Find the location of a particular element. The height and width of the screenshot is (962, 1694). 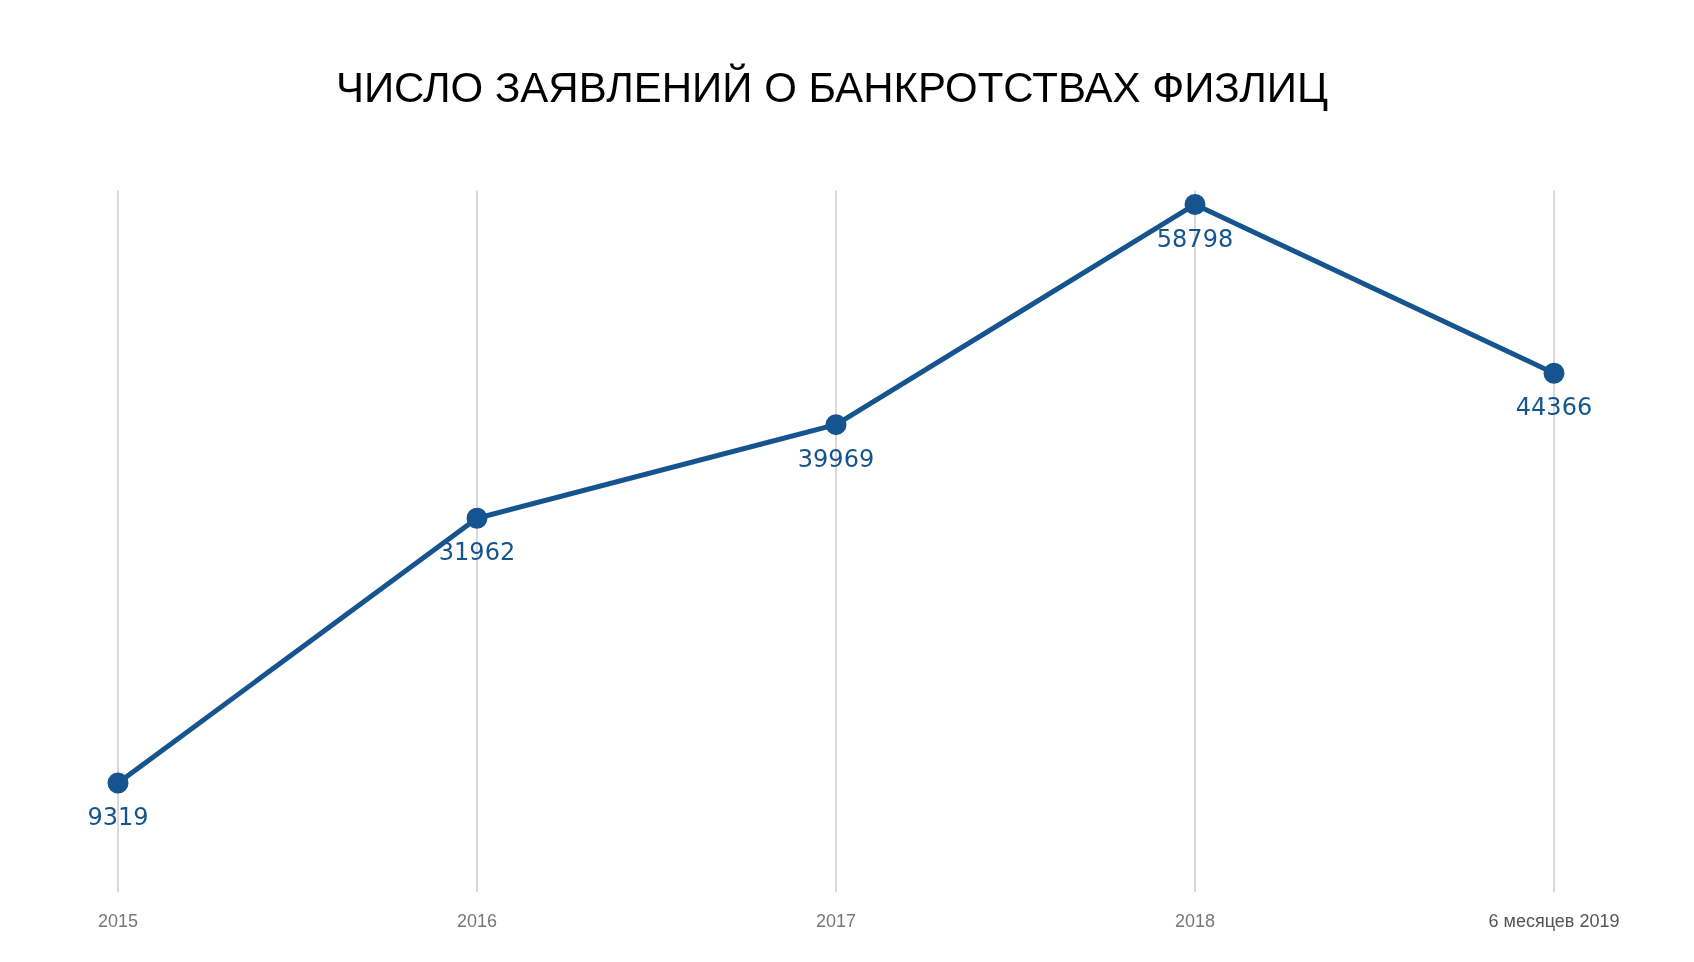

x-tick-label: 2018 is located at coordinates (1195, 920).